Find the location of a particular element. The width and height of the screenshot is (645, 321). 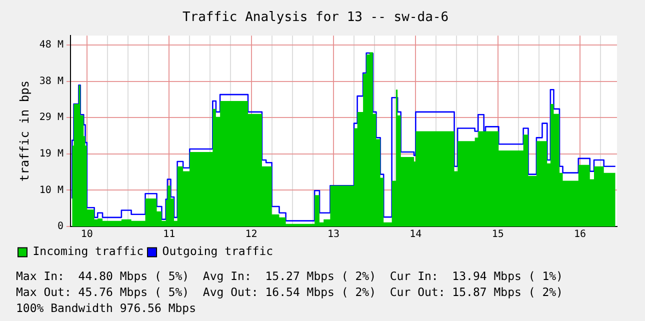

x-tick-label: 14 is located at coordinates (416, 234).